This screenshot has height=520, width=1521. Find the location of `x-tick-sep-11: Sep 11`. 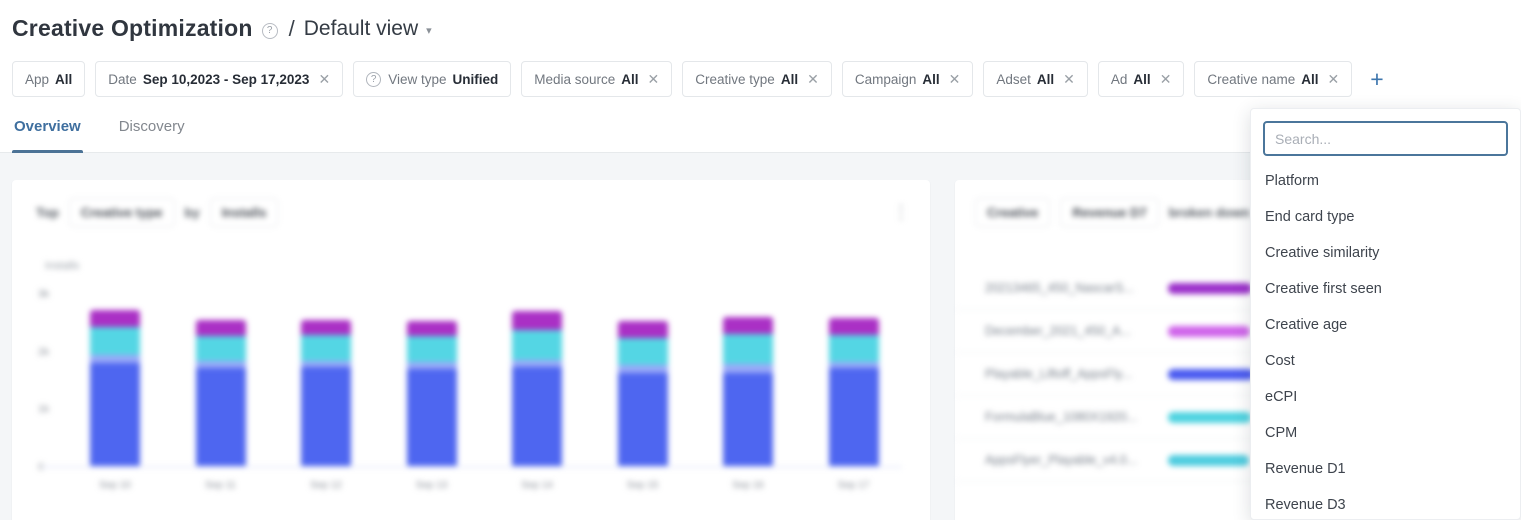

x-tick-sep-11: Sep 11 is located at coordinates (220, 485).